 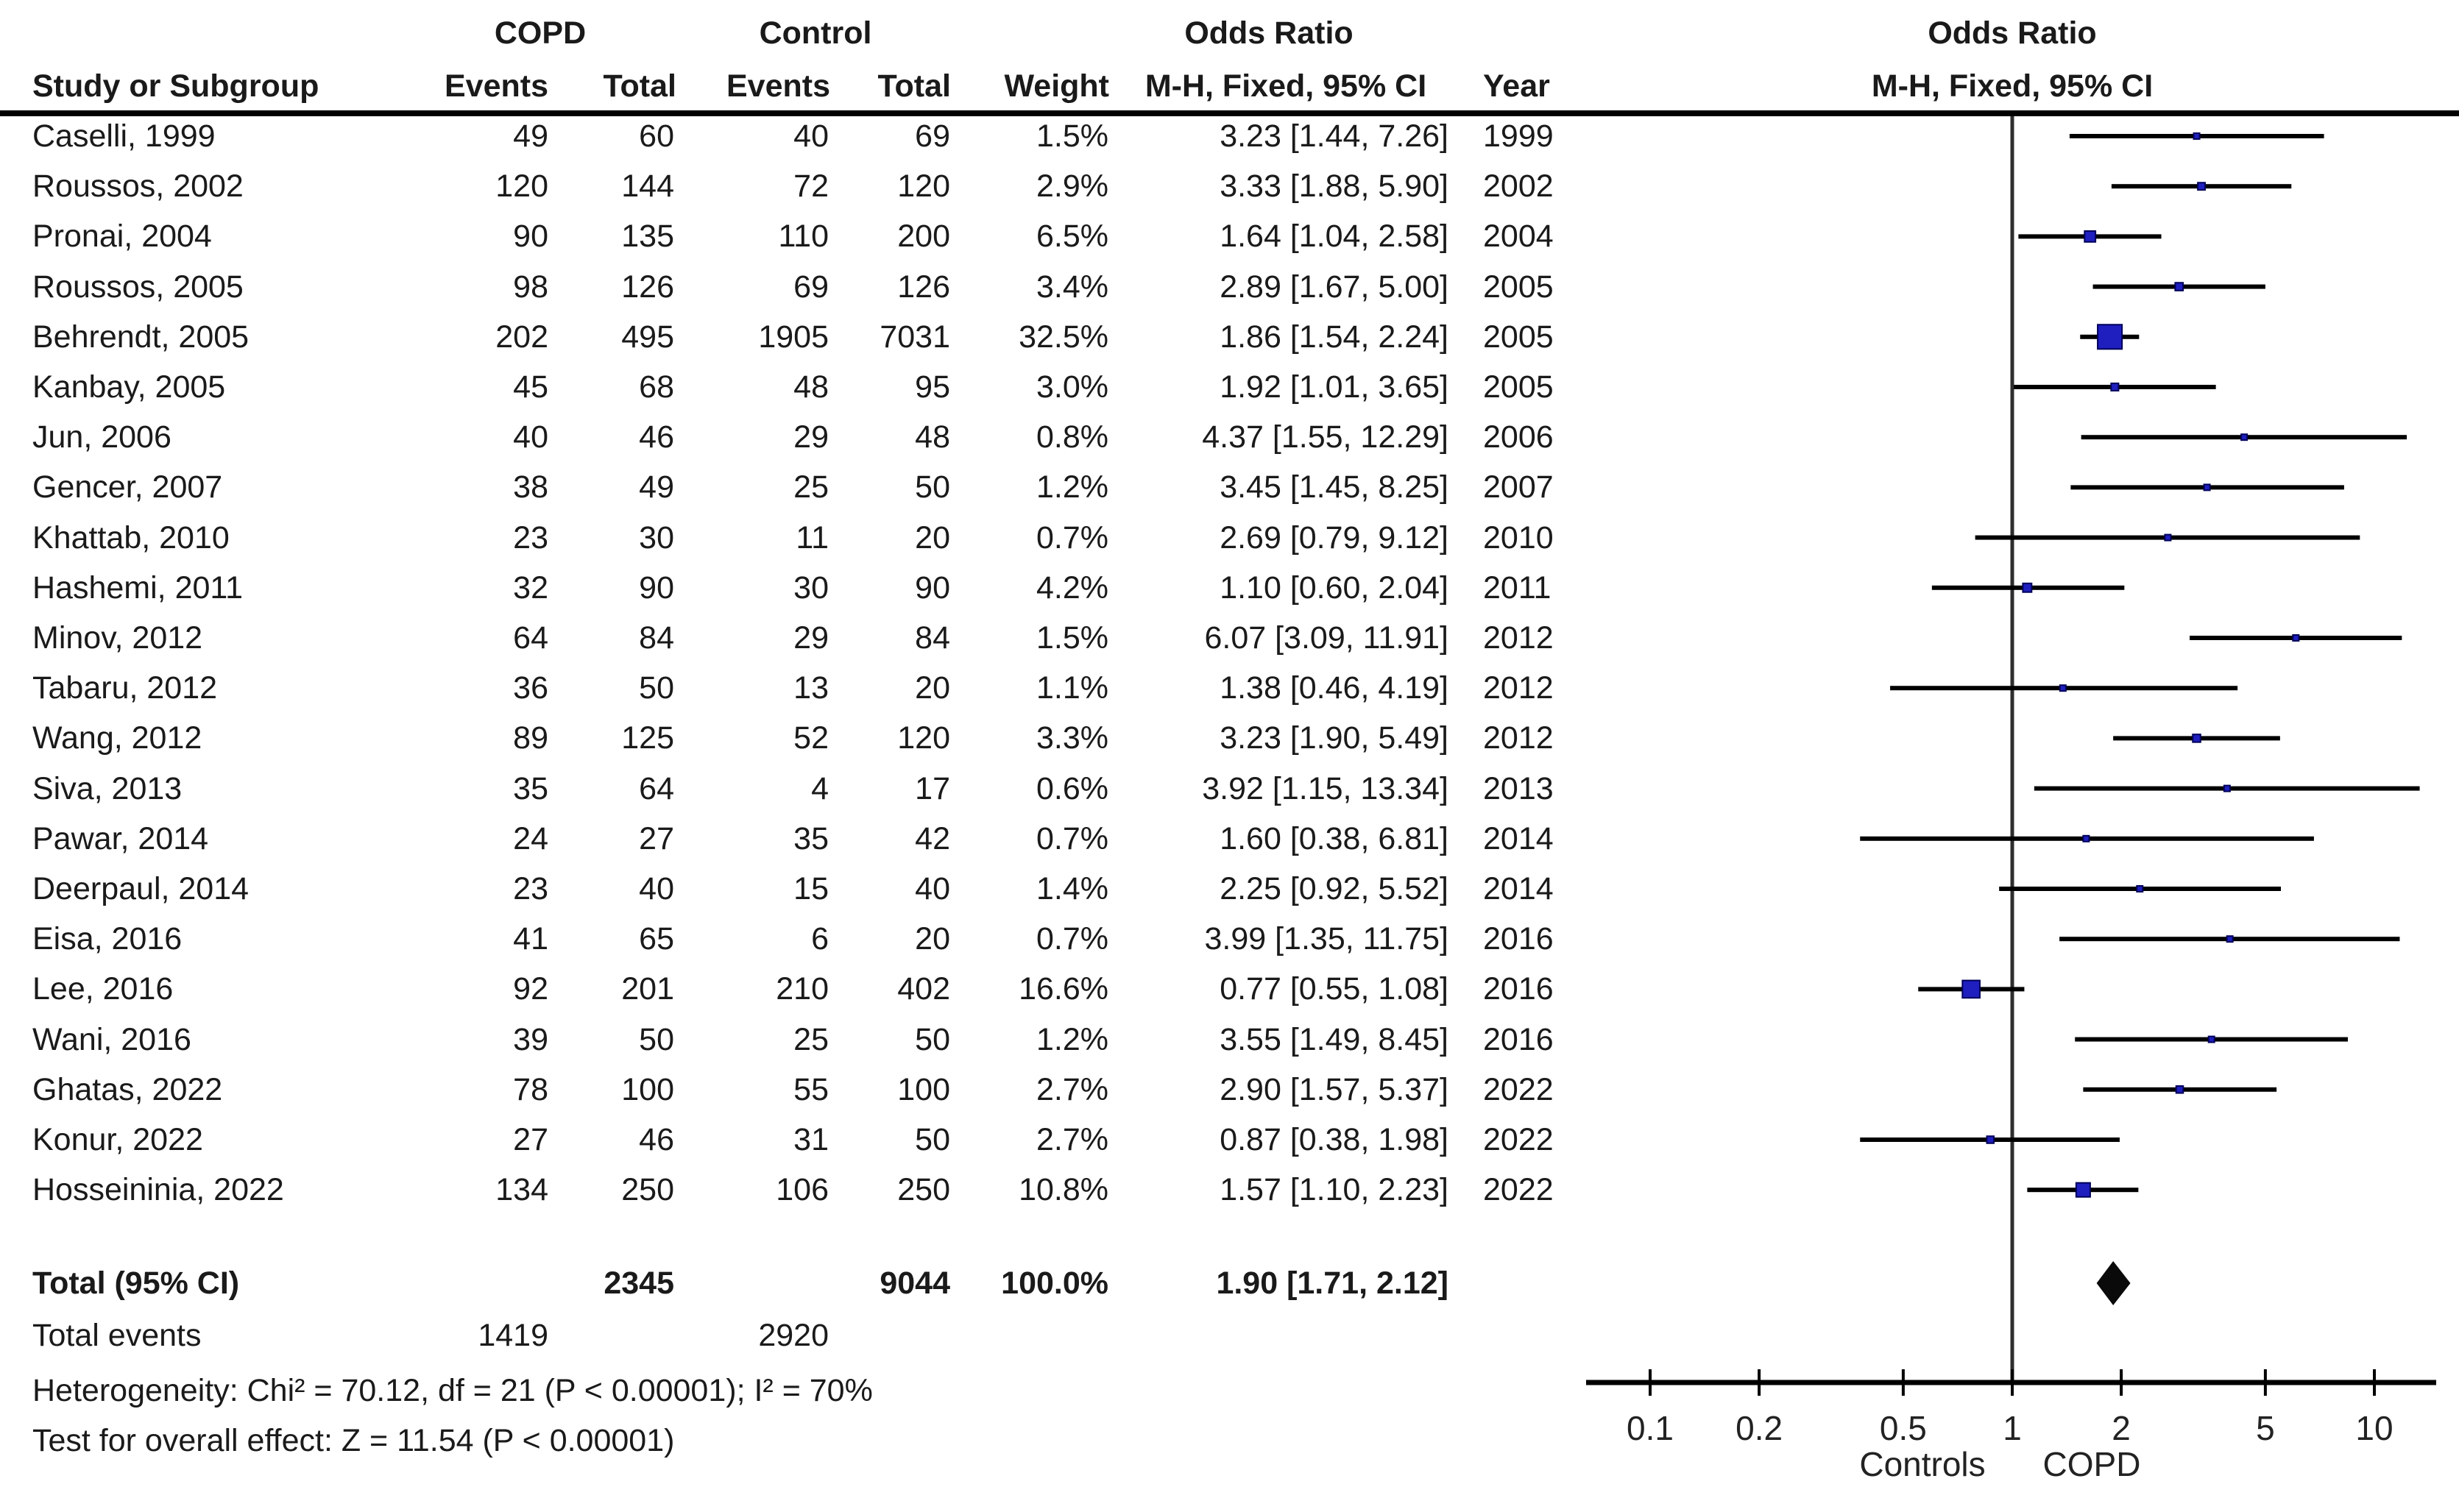 What do you see at coordinates (540, 33) in the screenshot?
I see `group1-header: COPD` at bounding box center [540, 33].